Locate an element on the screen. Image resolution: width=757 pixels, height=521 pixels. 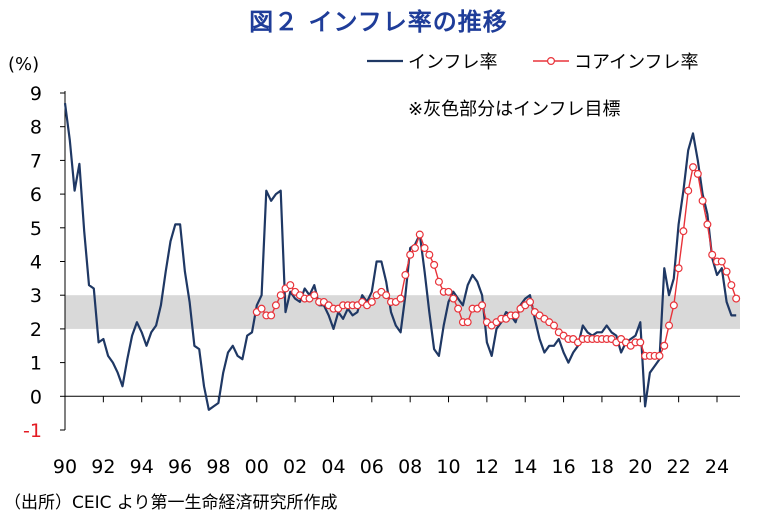
y-tick-label: -1 is located at coordinates (32, 431).